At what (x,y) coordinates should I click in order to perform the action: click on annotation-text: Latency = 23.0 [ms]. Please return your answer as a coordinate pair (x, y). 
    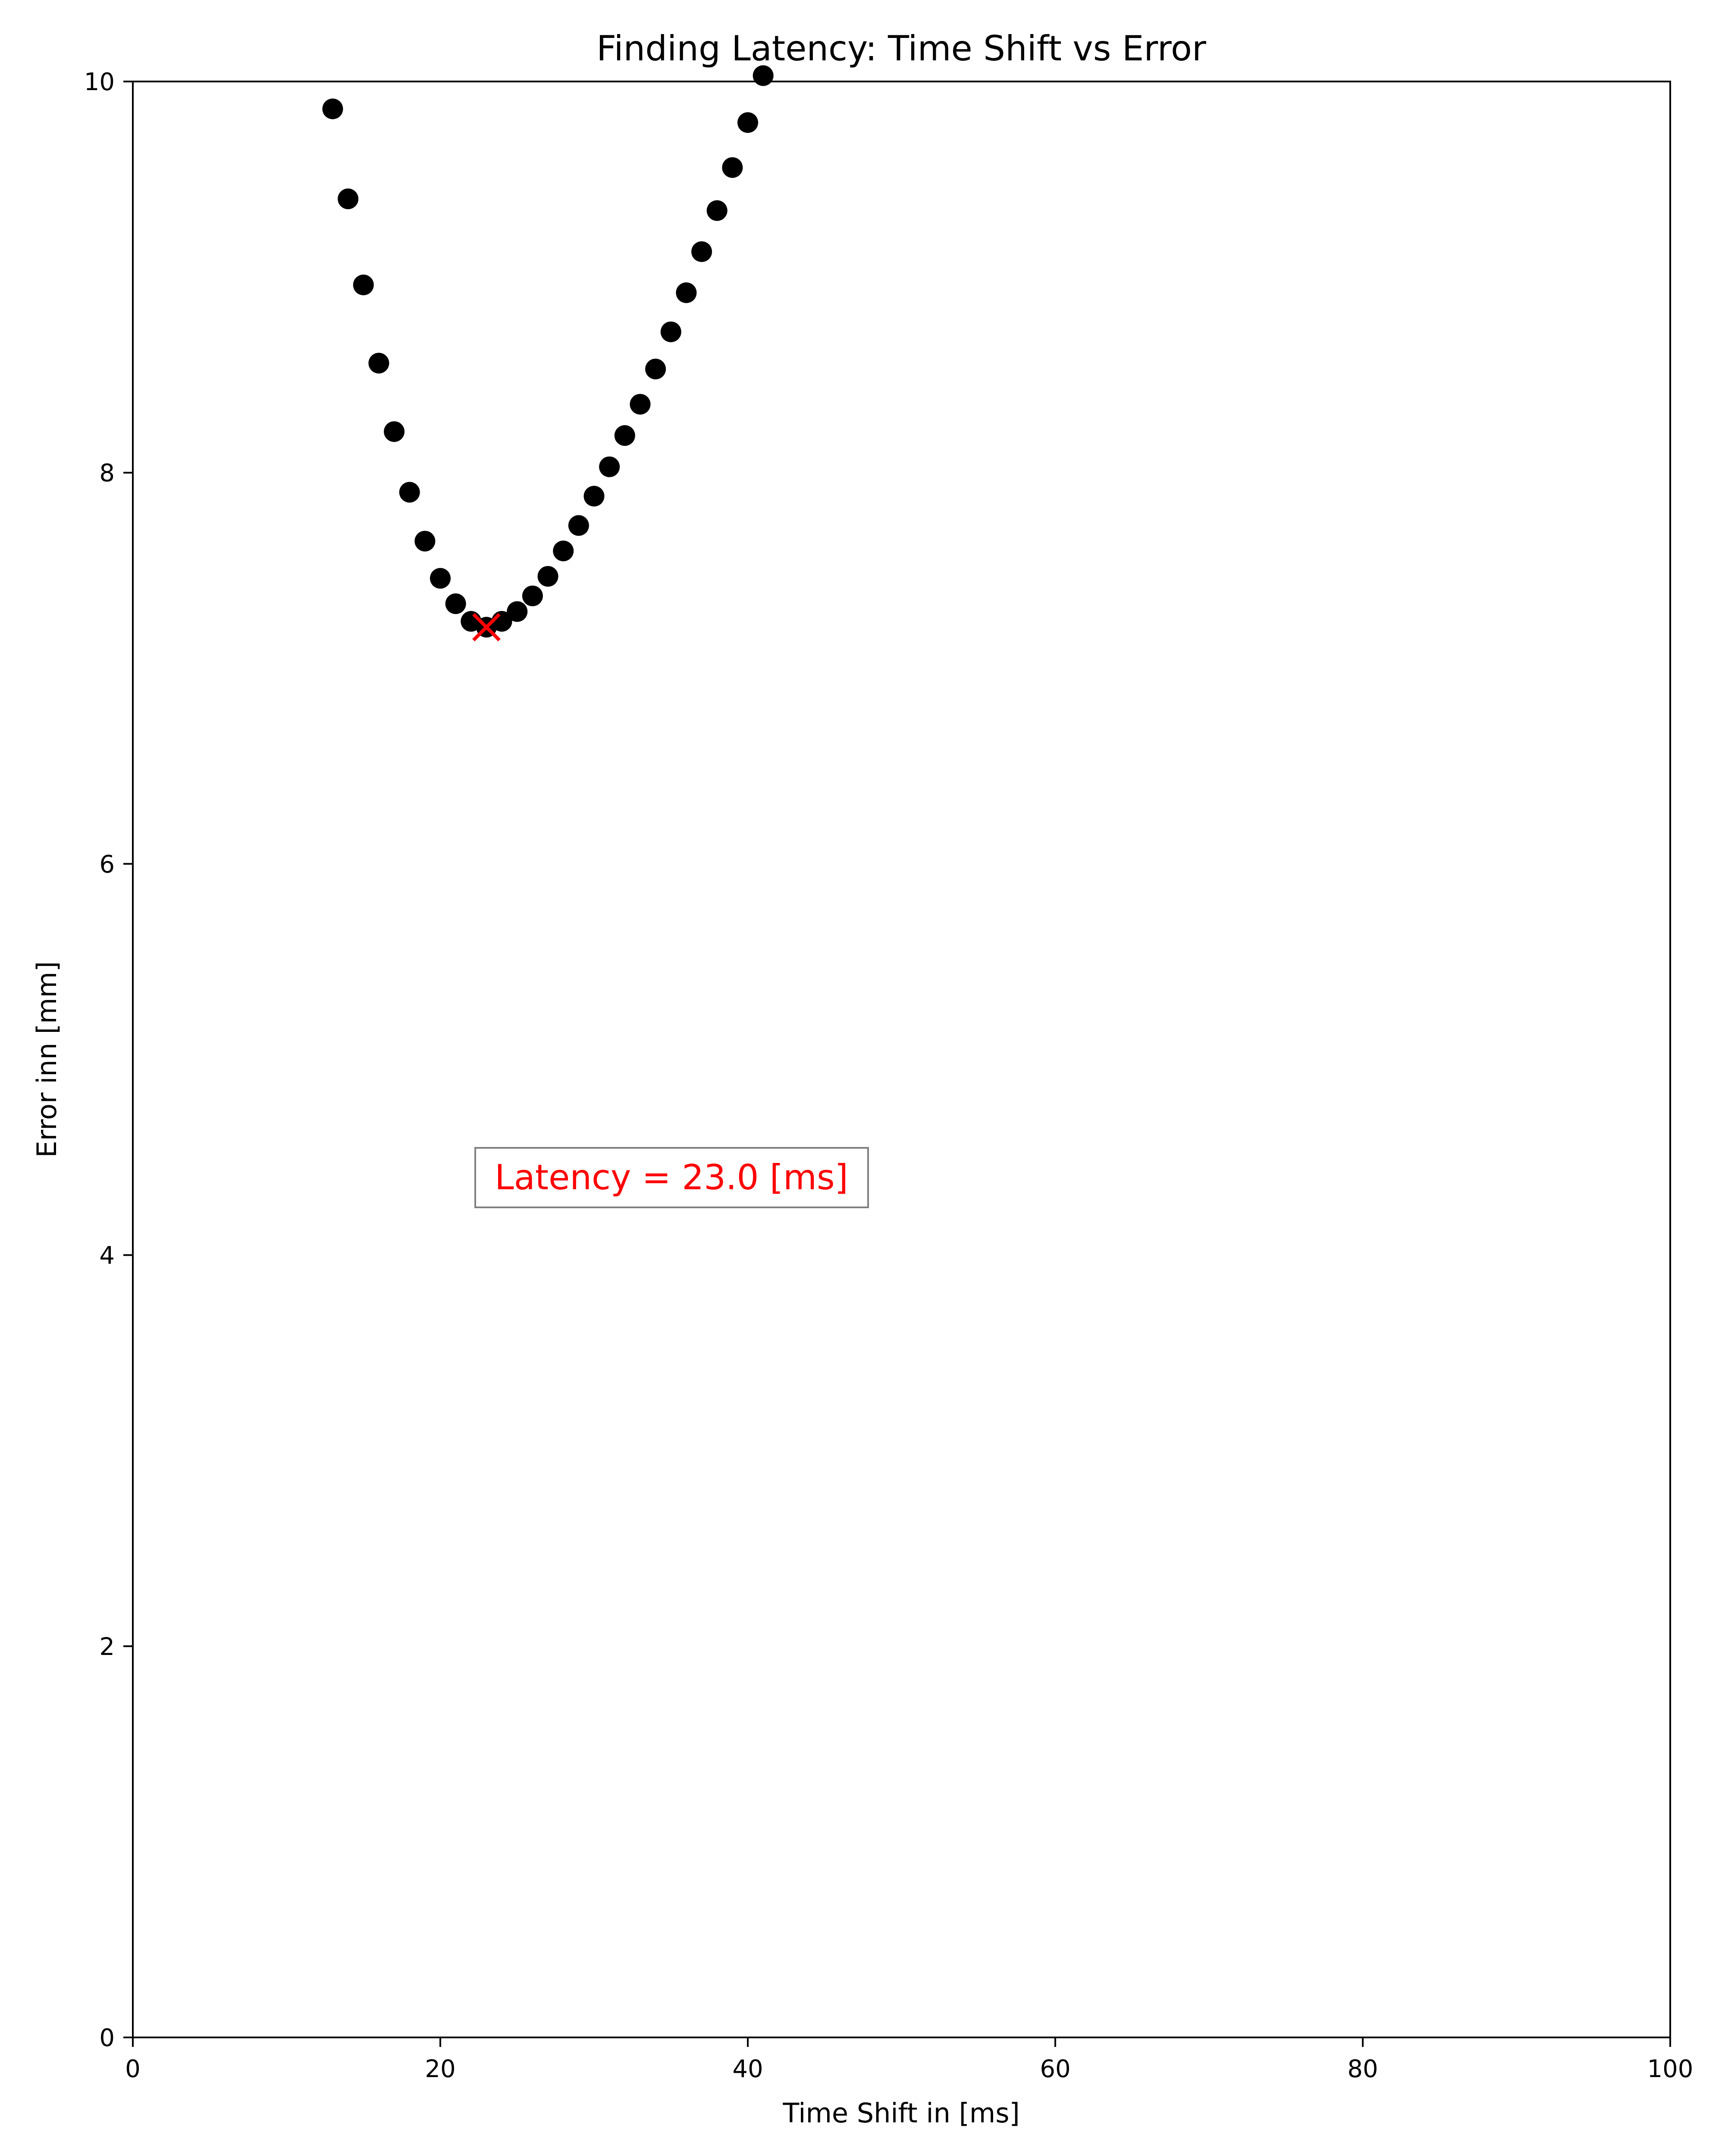
    Looking at the image, I should click on (672, 1177).